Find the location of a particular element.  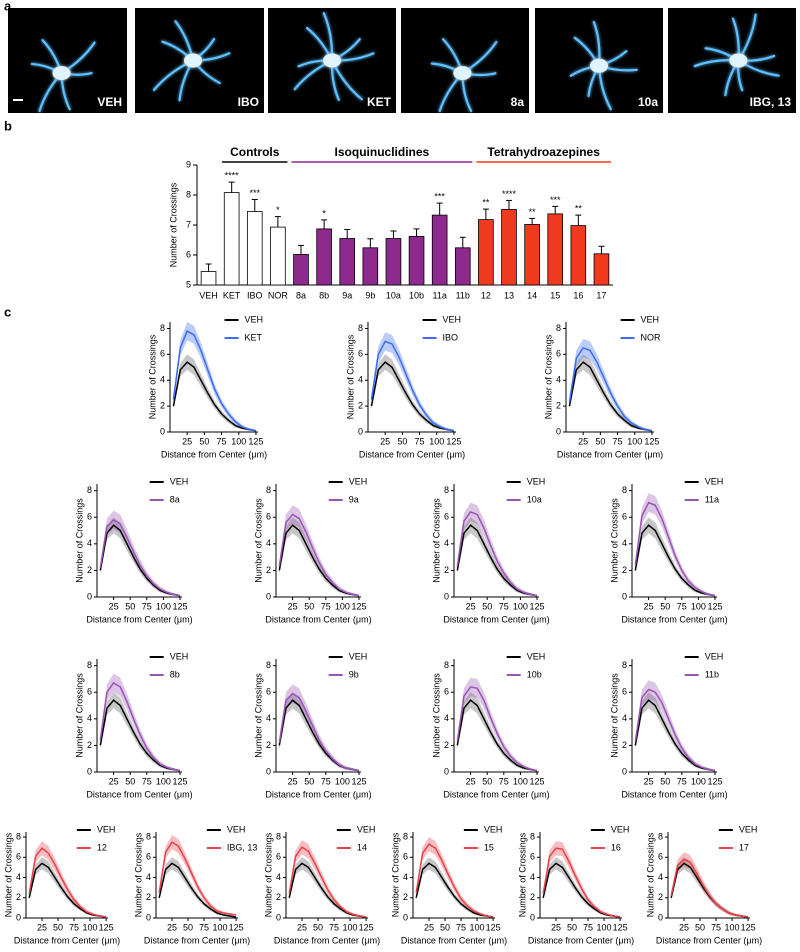

group-label: Tetrahydroazepines is located at coordinates (543, 152).